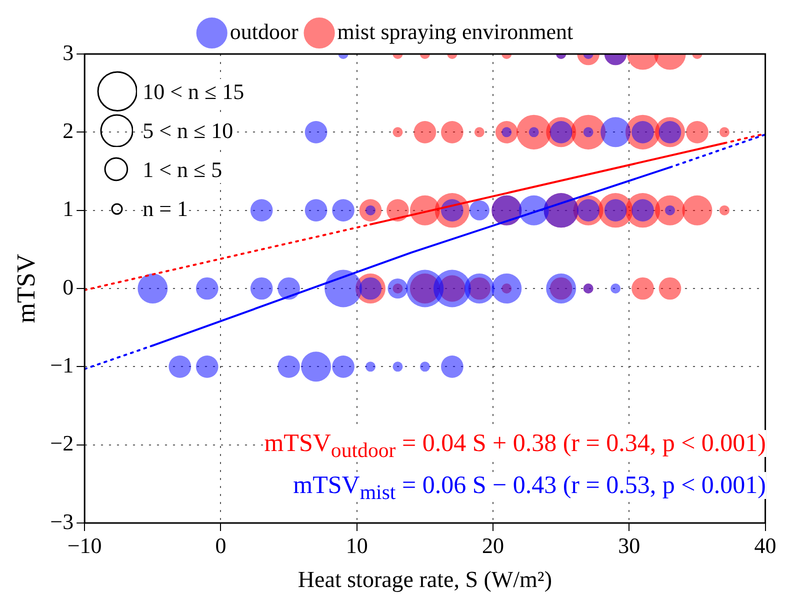 Image resolution: width=792 pixels, height=607 pixels. I want to click on y-tick-label: 1, so click(68, 209).